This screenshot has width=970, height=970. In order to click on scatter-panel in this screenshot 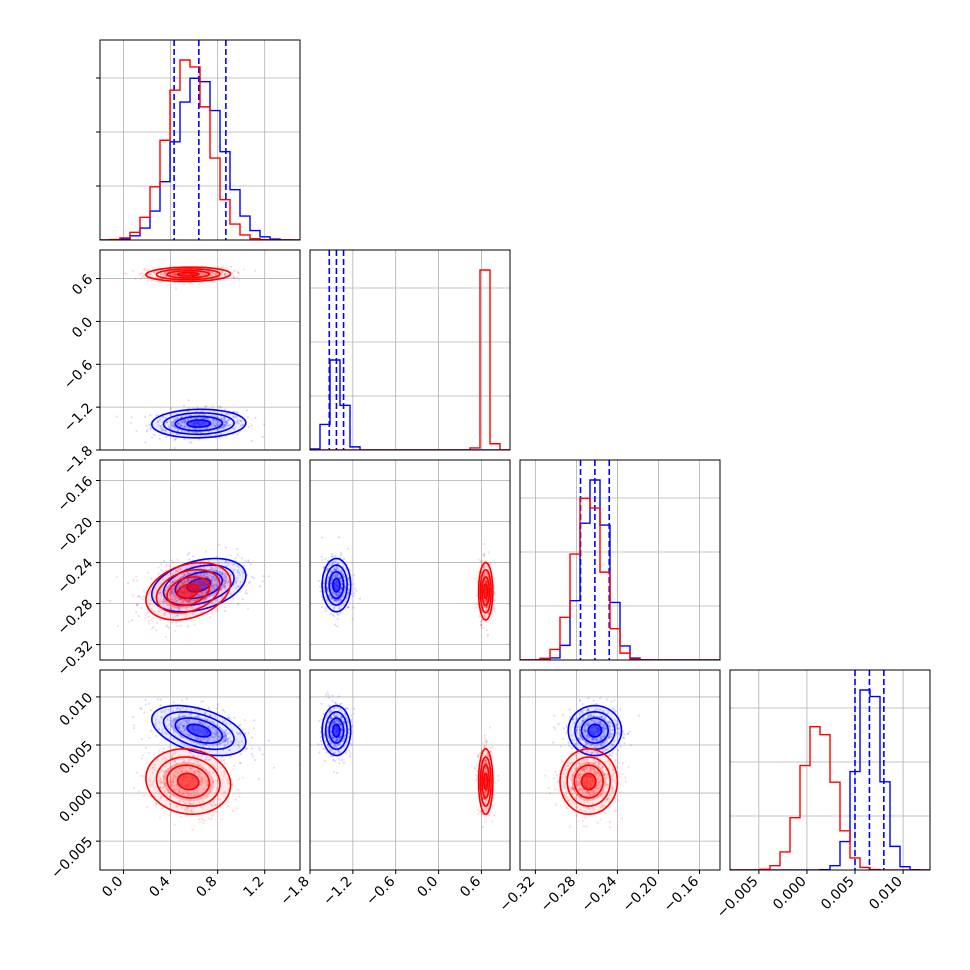, I will do `click(200, 350)`.